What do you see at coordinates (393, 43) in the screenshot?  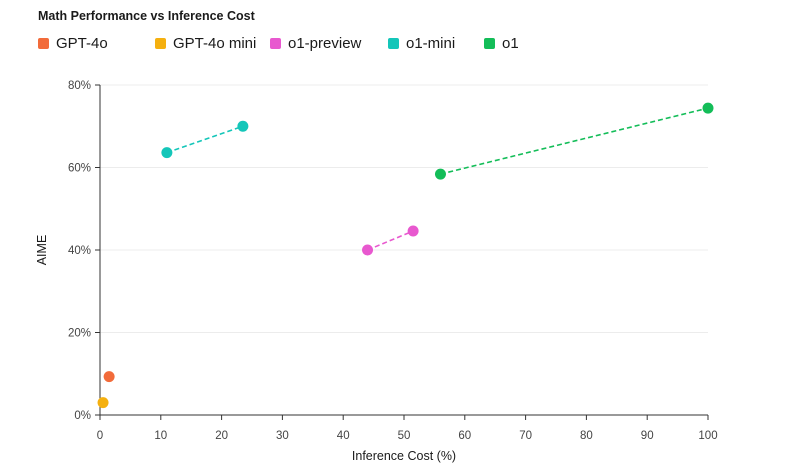 I see `legend-swatch-o1-mini` at bounding box center [393, 43].